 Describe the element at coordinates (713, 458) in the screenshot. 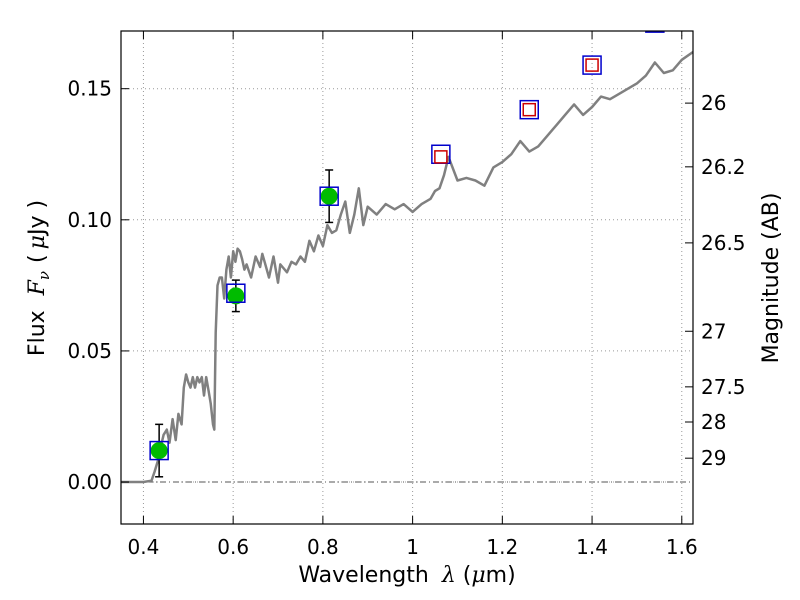

I see `right-tick-label: 29` at that location.